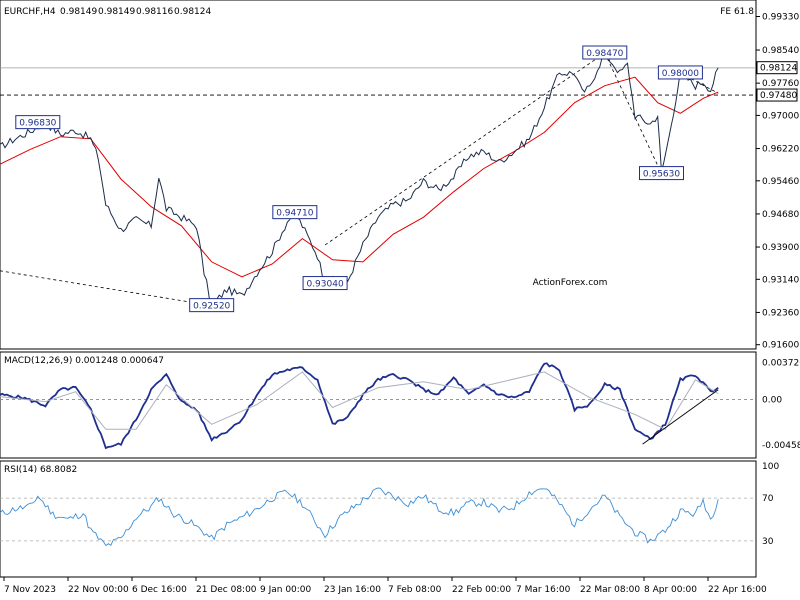 Image resolution: width=800 pixels, height=600 pixels. I want to click on x-tick-label: 8 Apr 00:00, so click(670, 590).